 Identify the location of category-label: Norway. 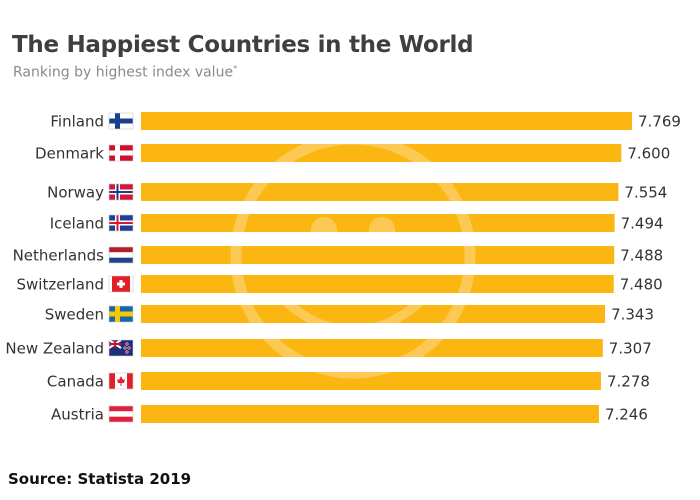
(75, 193).